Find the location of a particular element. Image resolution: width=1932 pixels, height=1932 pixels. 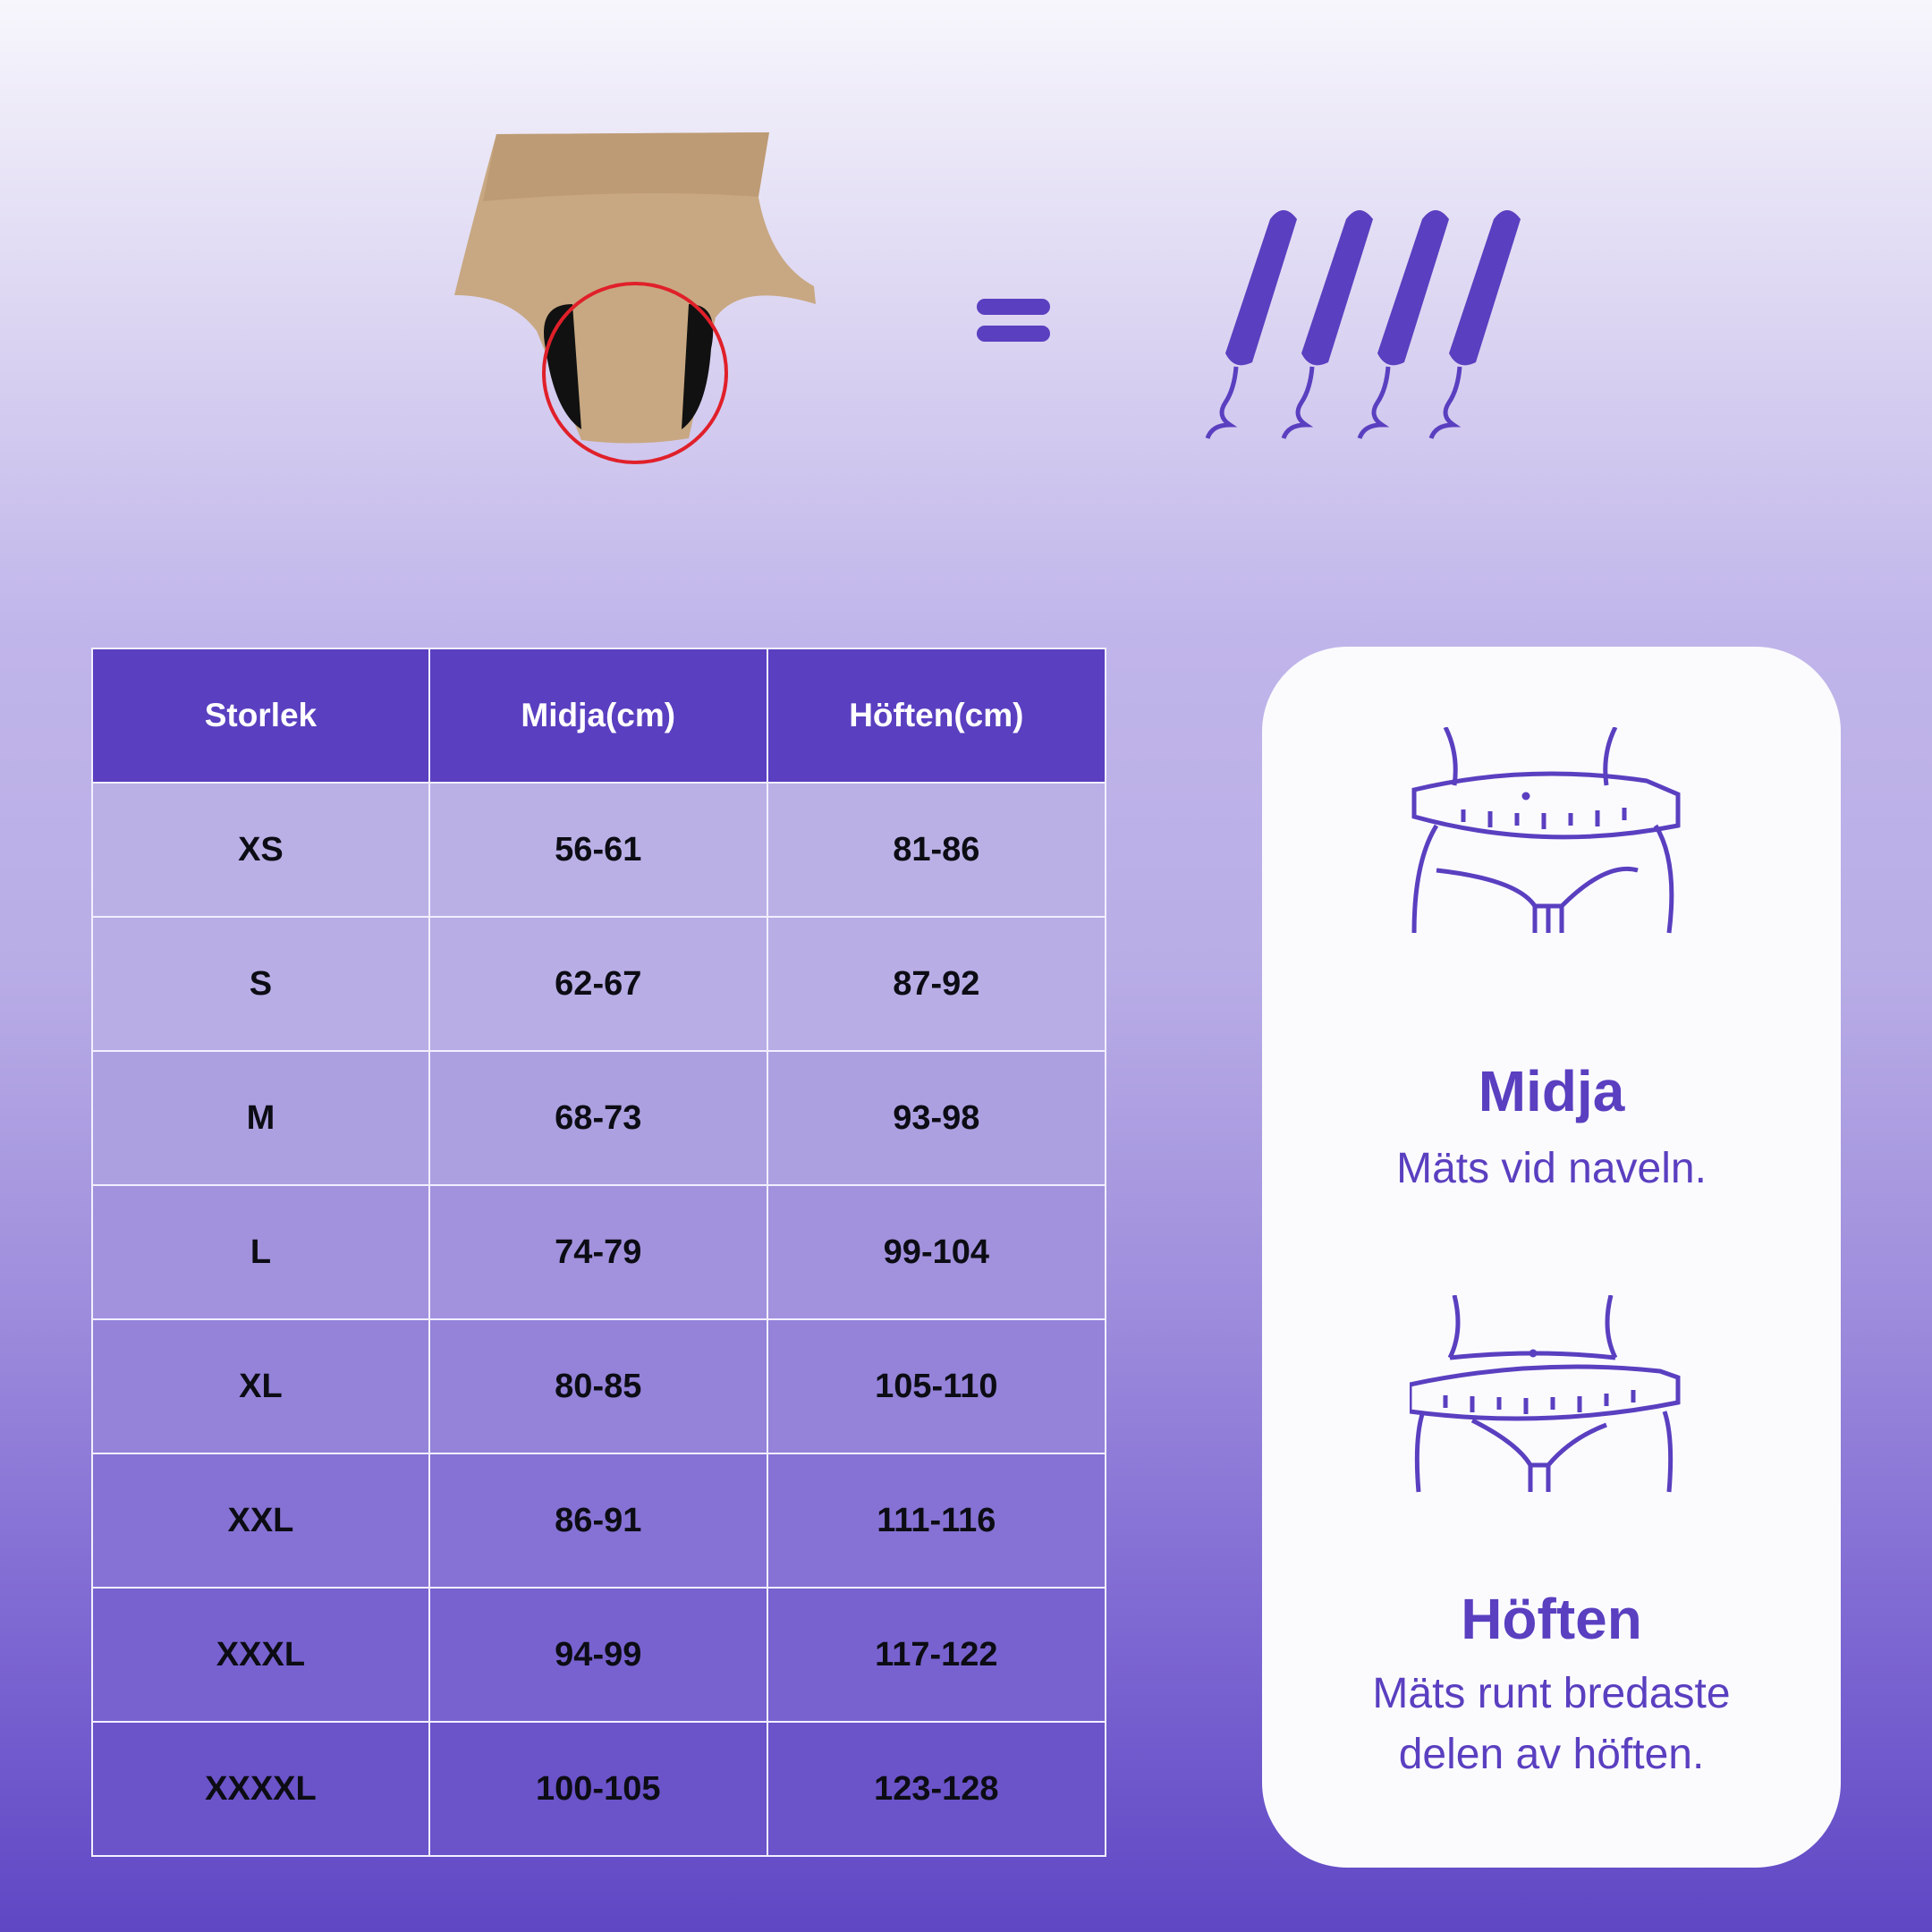

table-row: XXL 86-91 111-116 is located at coordinates (599, 1521).